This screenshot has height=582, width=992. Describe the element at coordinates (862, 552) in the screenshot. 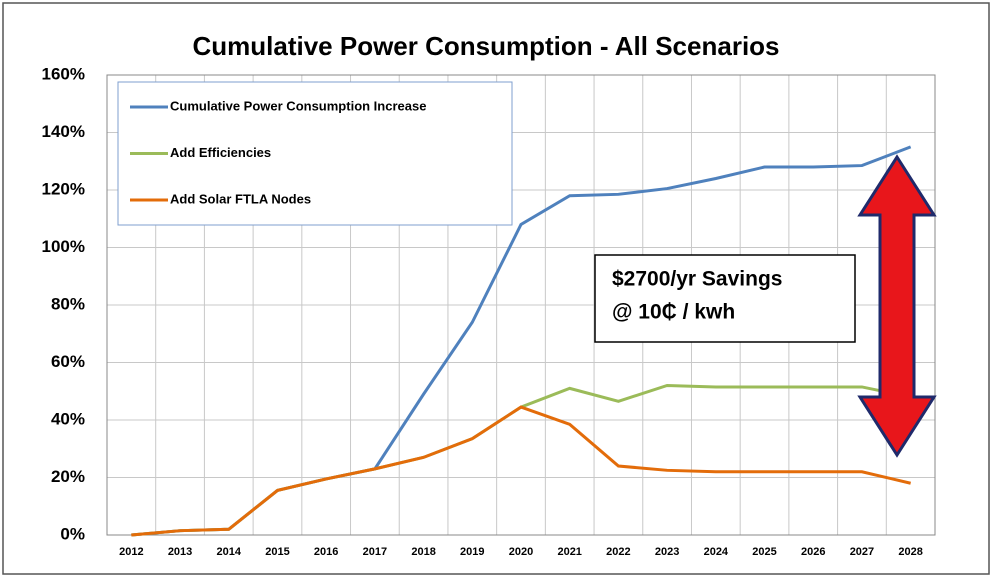

I see `x-tick-label: 2027` at that location.